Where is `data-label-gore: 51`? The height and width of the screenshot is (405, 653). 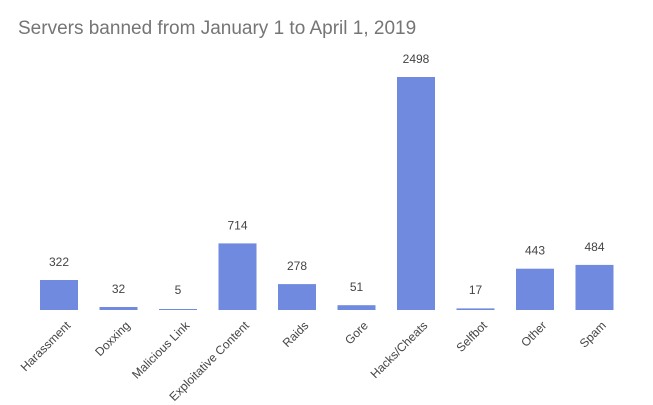
data-label-gore: 51 is located at coordinates (357, 287).